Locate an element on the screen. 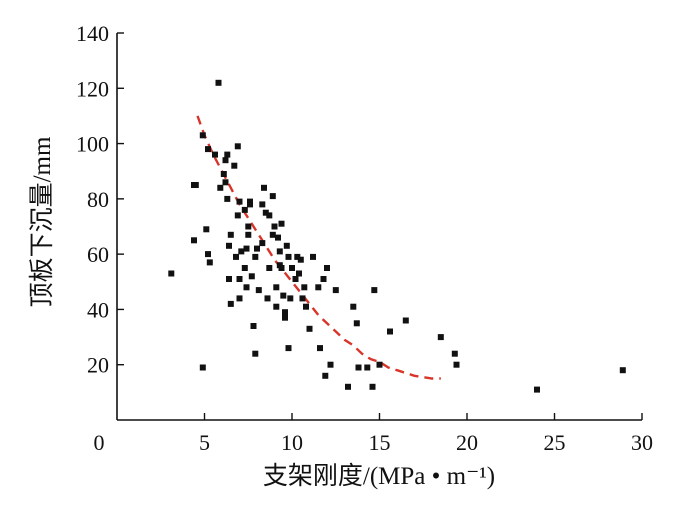 Image resolution: width=678 pixels, height=512 pixels. y-tick-label: 80 is located at coordinates (98, 199).